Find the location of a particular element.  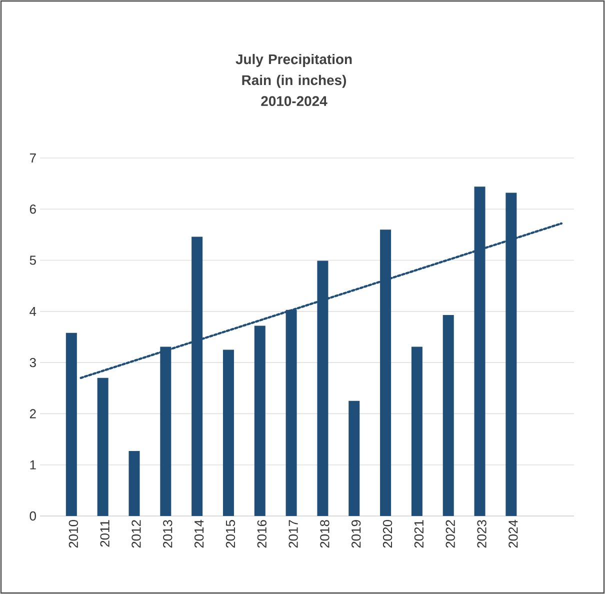

y-tick-label: 5 is located at coordinates (33, 260).